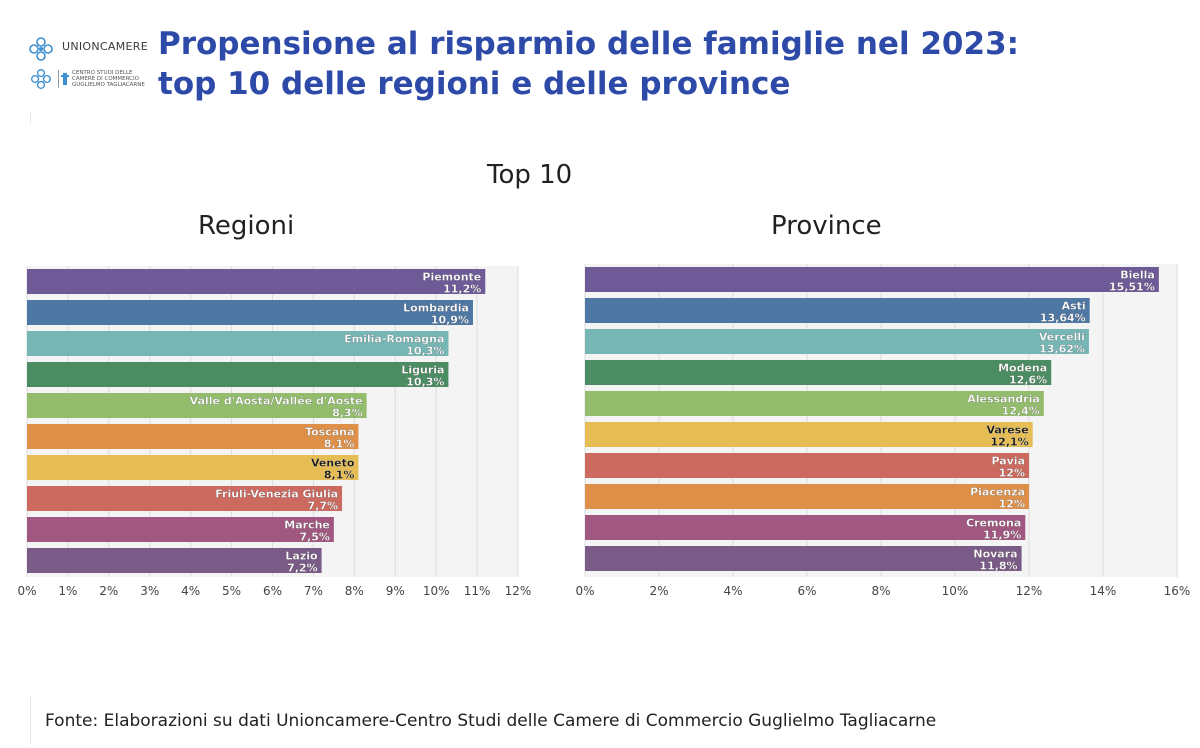  I want to click on footer-divider, so click(30, 720).